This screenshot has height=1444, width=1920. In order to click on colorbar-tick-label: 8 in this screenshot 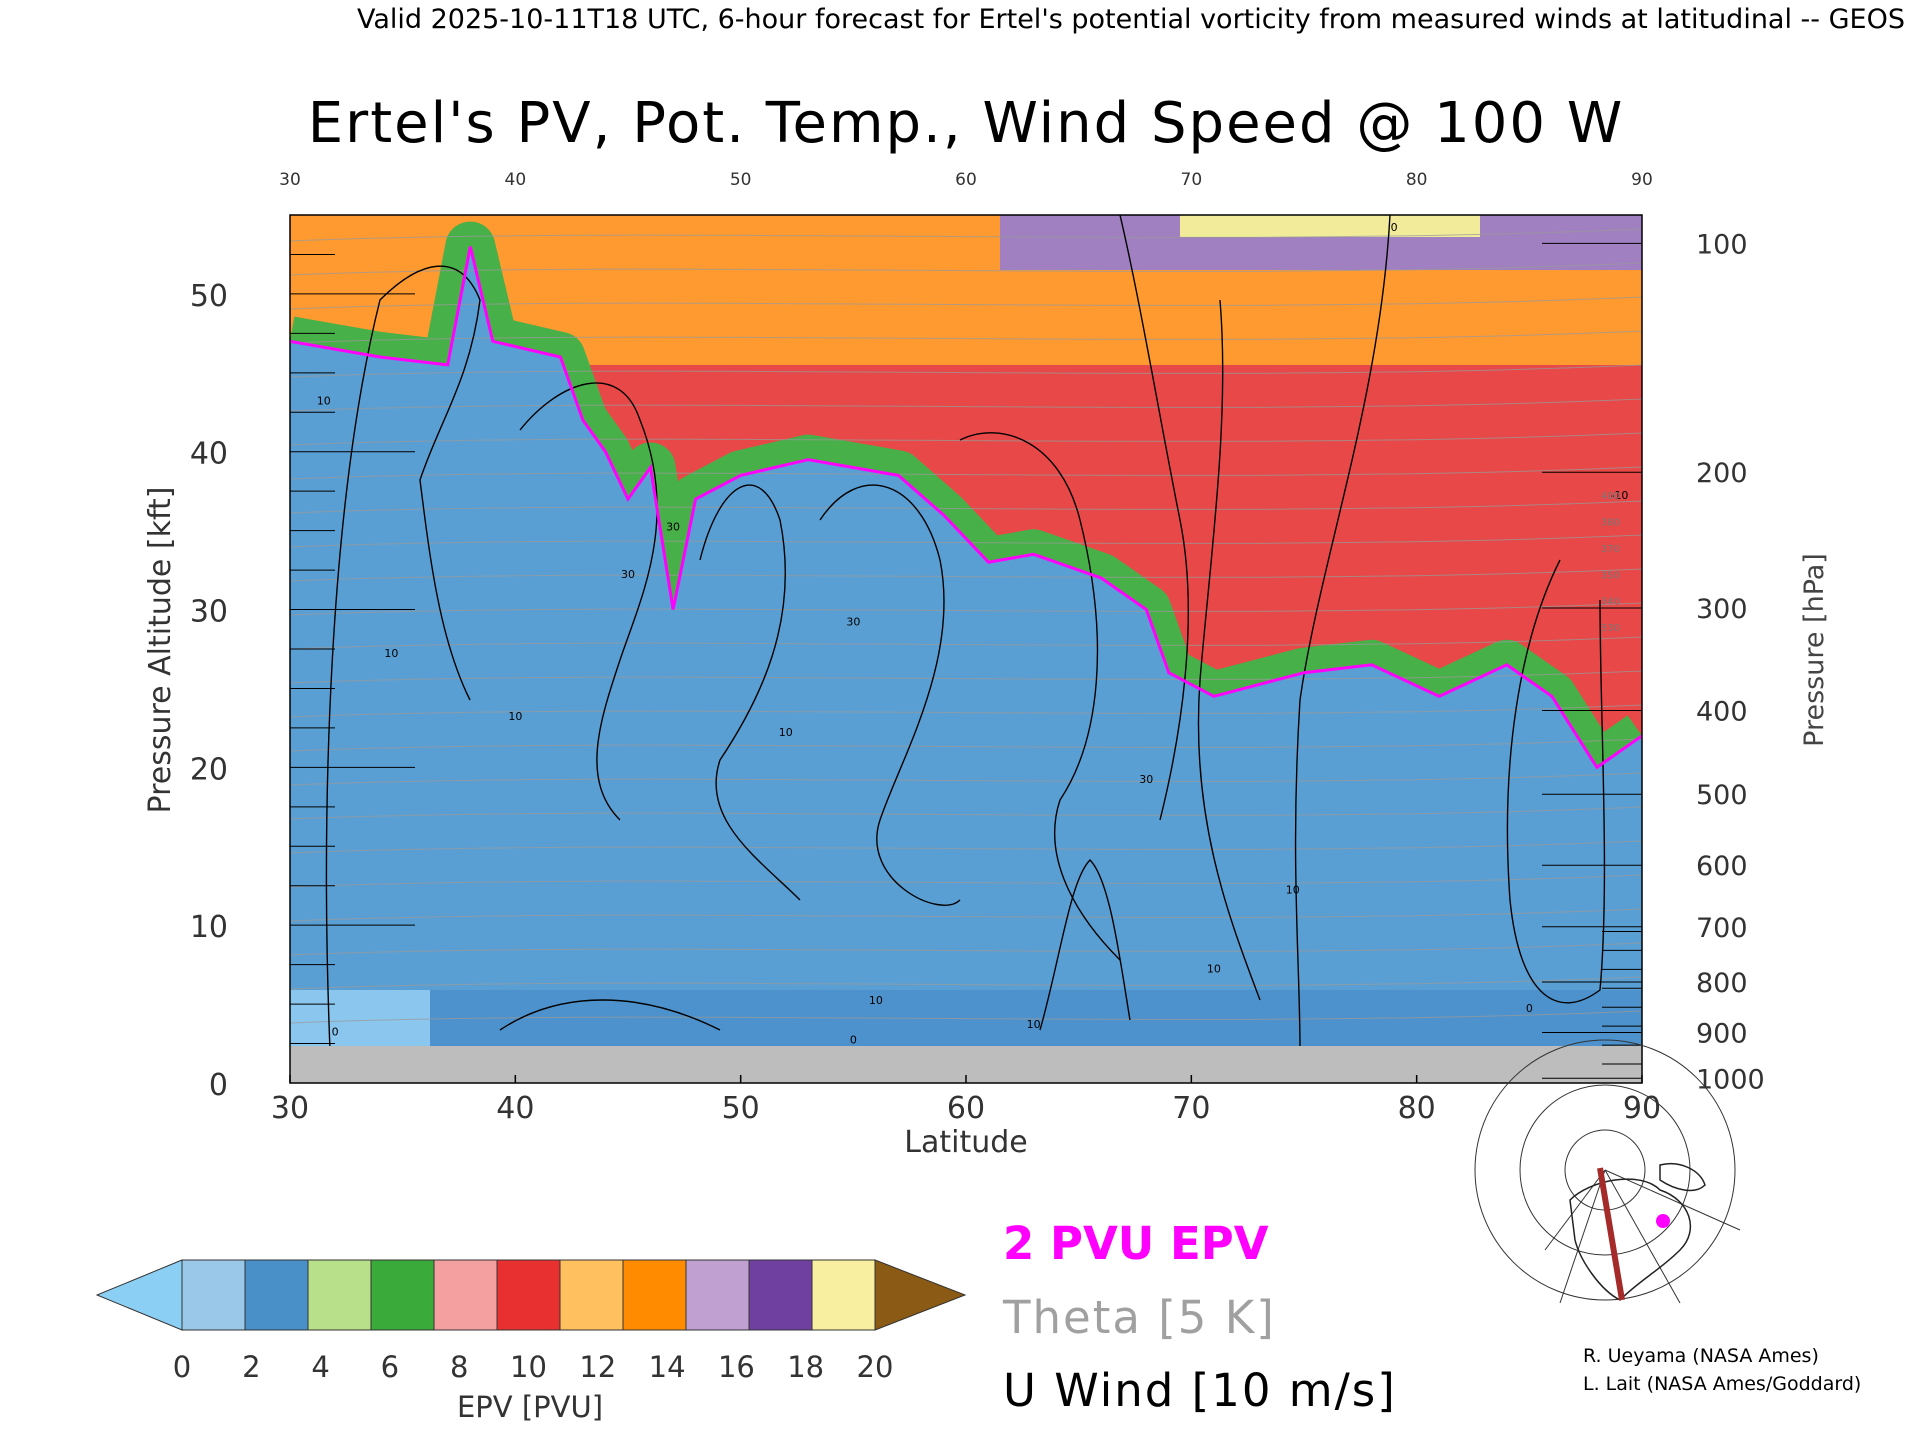, I will do `click(459, 1367)`.